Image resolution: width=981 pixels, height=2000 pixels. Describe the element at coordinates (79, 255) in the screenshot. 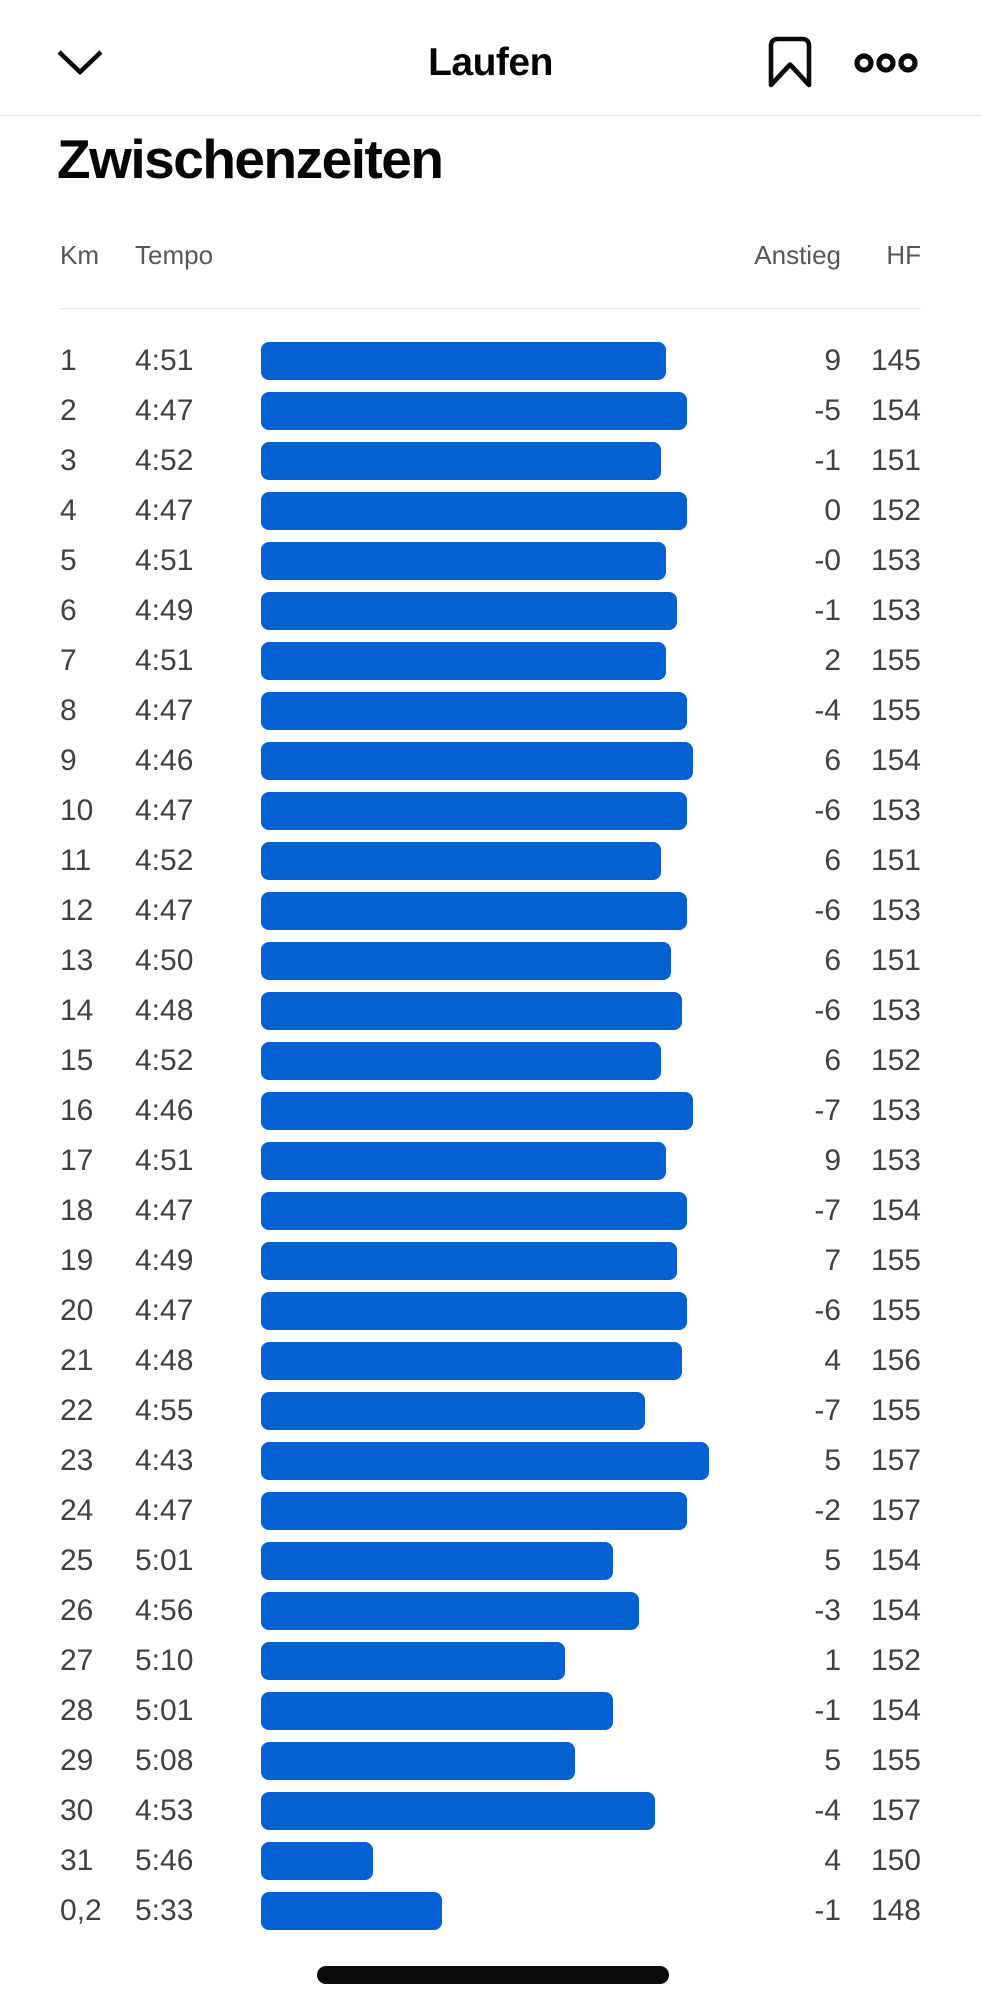

I see `column-header-km: Km` at that location.